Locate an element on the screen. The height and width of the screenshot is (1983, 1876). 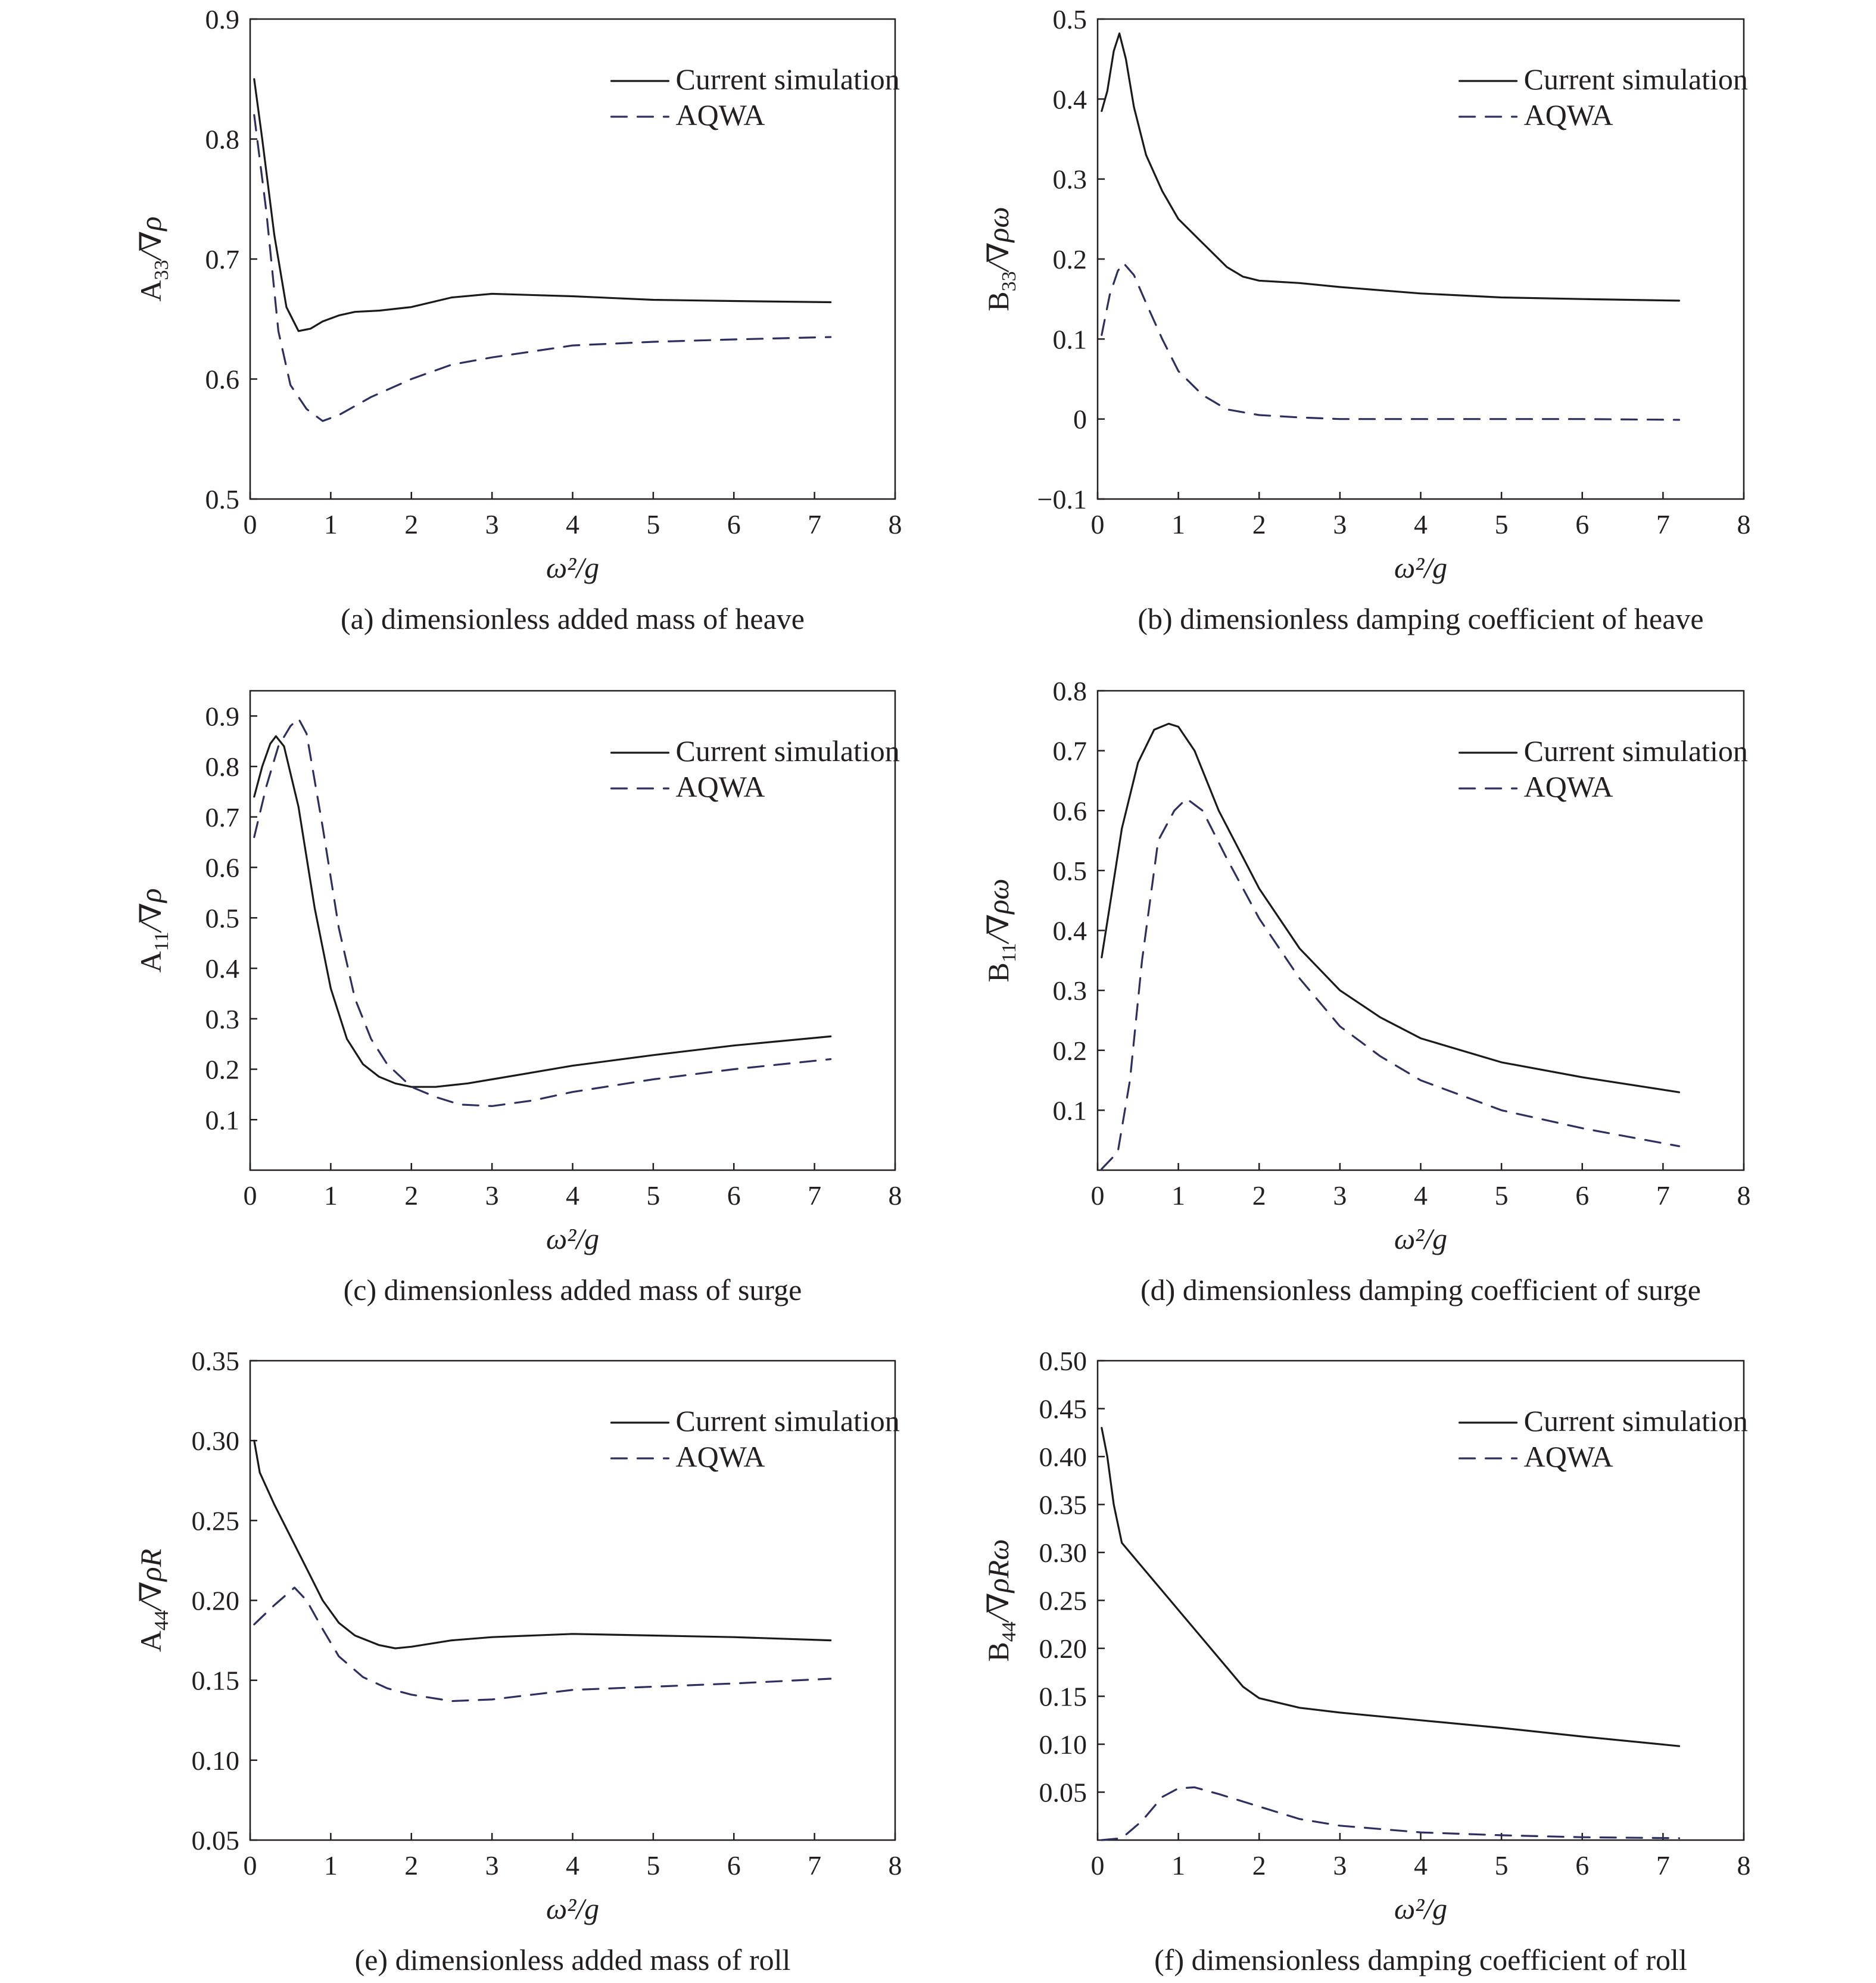
y-tick-label: 0.25 is located at coordinates (1063, 1601).